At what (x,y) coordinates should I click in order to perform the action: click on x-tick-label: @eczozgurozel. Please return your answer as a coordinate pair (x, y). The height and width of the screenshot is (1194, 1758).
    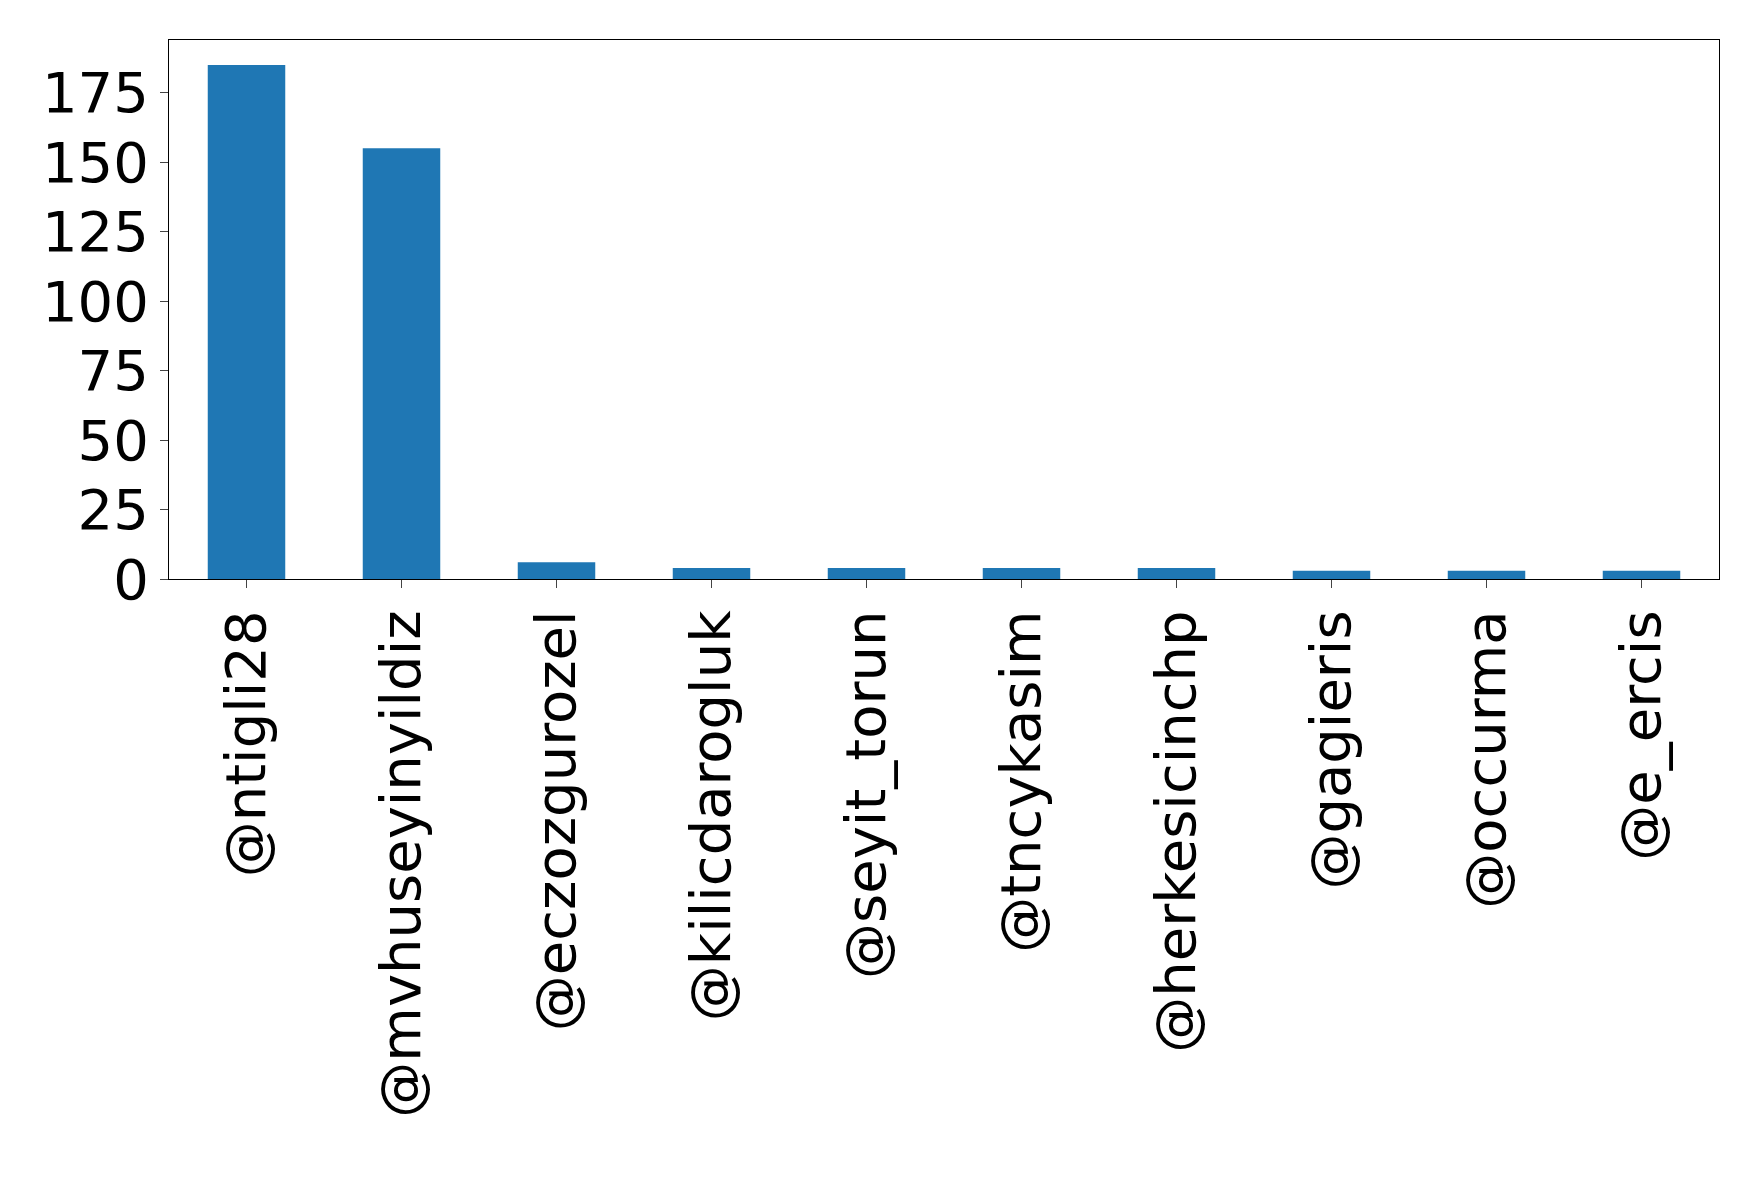
    Looking at the image, I should click on (555, 821).